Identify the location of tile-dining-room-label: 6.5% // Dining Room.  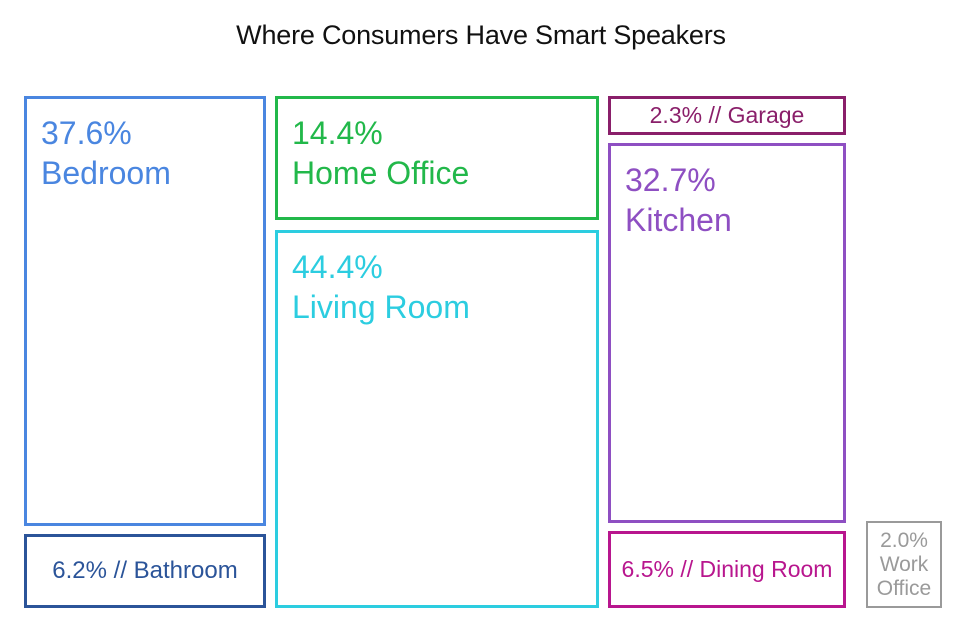
(727, 569).